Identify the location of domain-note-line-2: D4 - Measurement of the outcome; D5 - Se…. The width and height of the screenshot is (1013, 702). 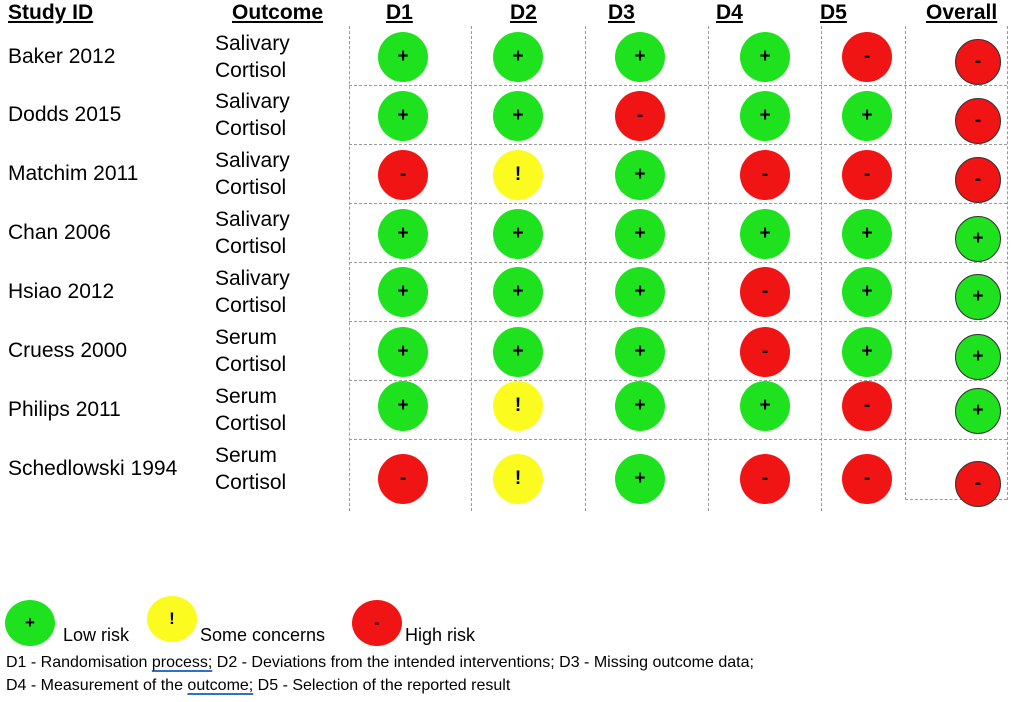
(258, 686).